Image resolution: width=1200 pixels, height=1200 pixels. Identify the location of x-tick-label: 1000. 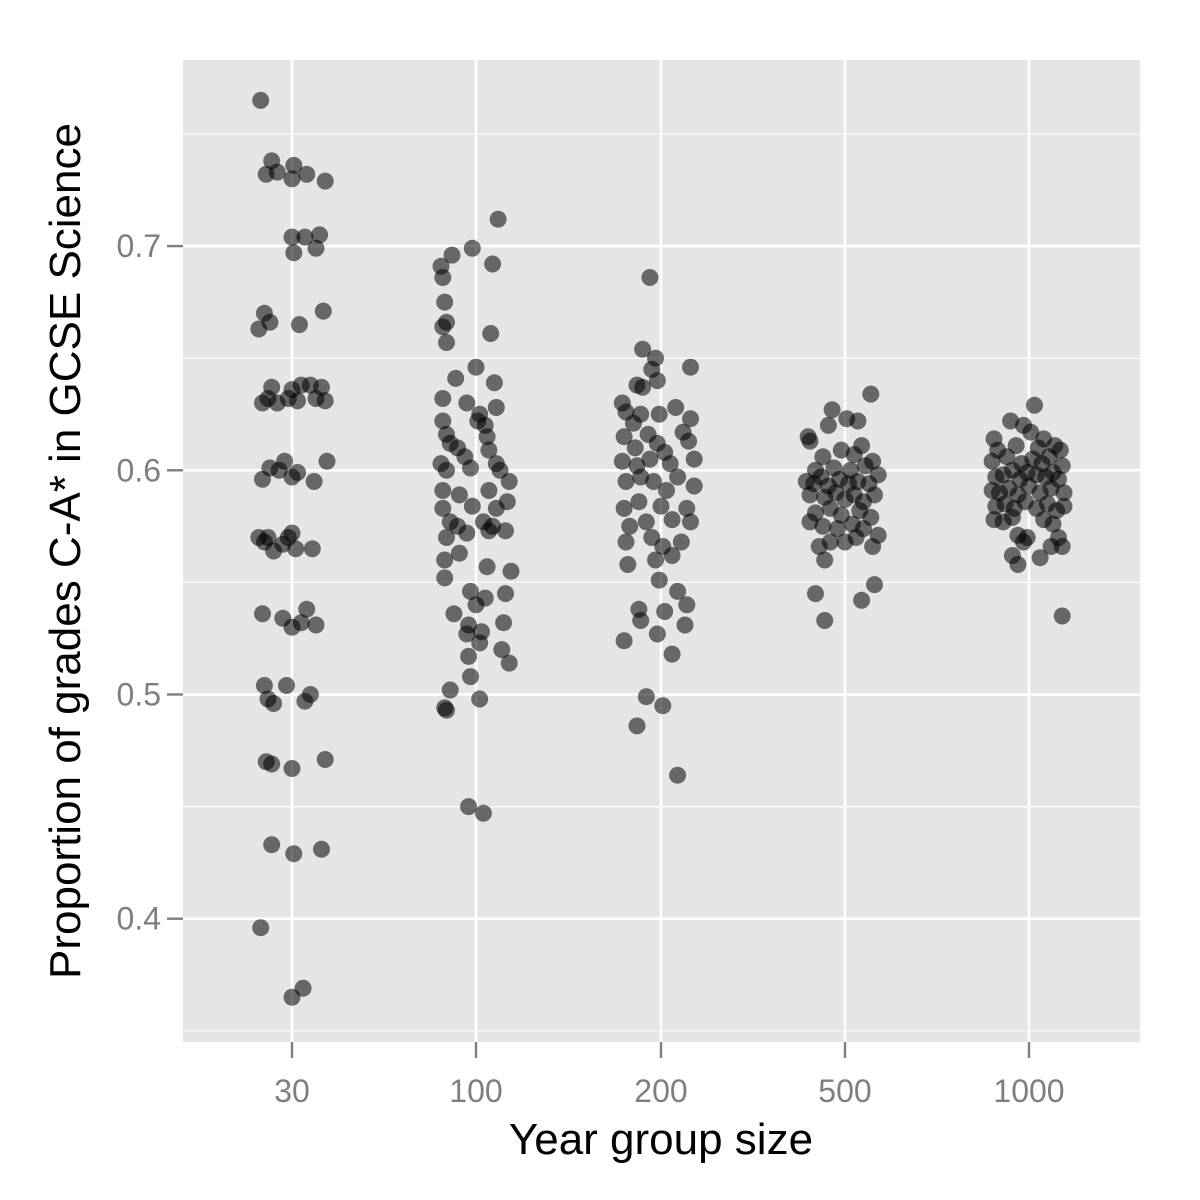
(1028, 1091).